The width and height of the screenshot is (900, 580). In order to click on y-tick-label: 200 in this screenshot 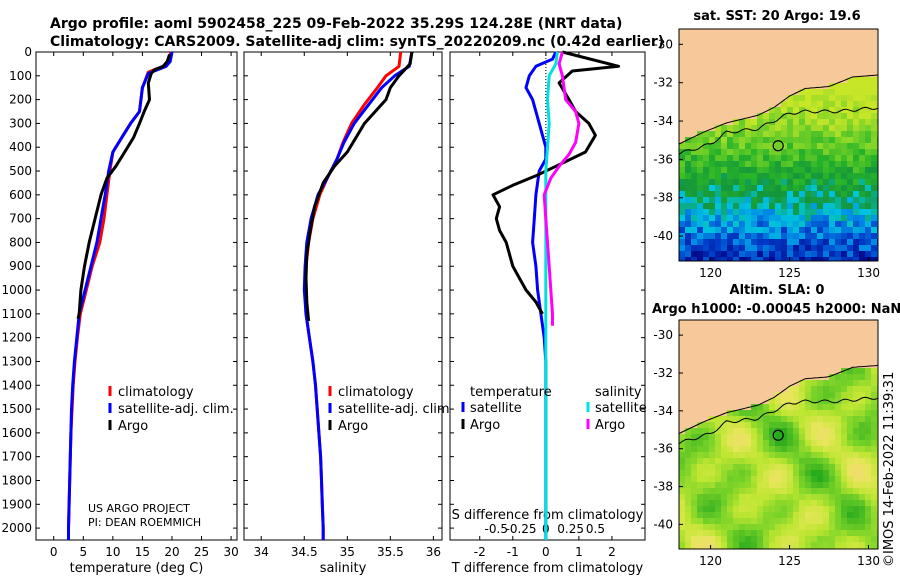, I will do `click(20, 100)`.